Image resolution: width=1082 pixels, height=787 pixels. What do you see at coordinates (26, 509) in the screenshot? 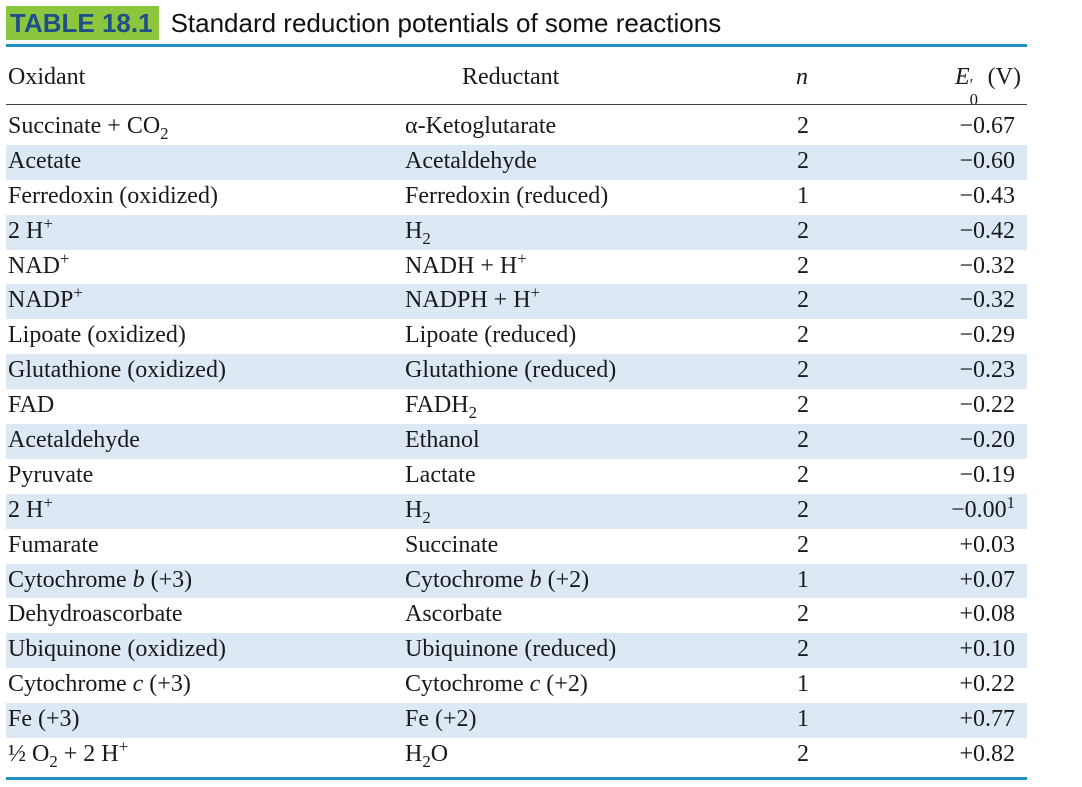
I see `ox-text: 2 H` at bounding box center [26, 509].